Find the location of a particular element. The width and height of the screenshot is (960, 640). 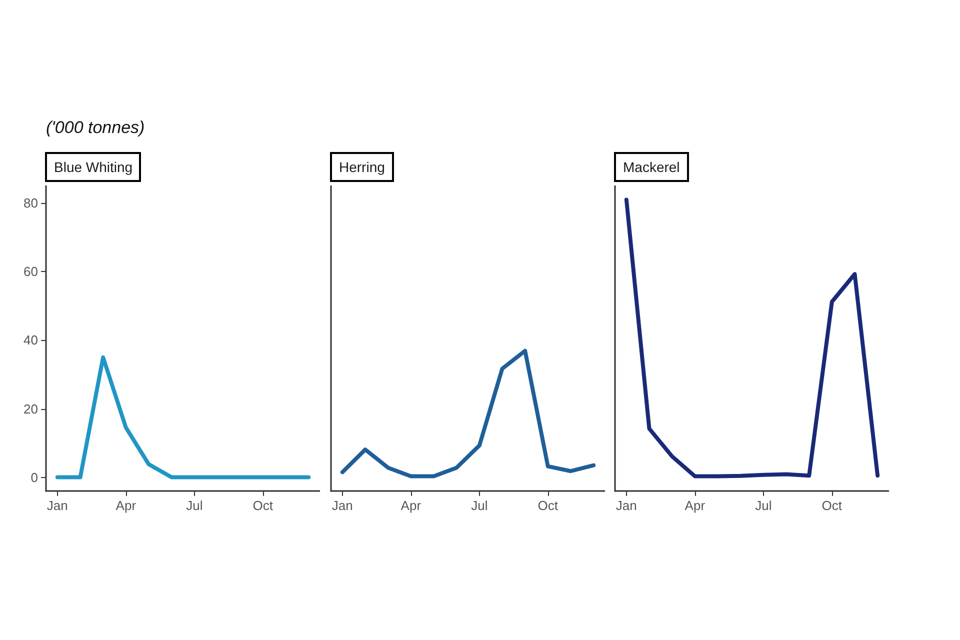

y-axis-title: ('000 tonnes) is located at coordinates (95, 127).